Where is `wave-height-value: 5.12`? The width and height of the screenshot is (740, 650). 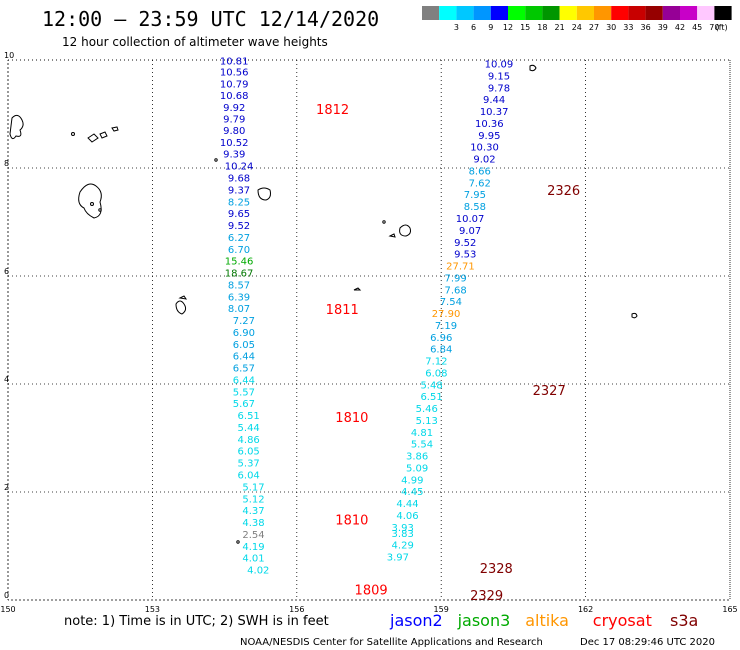
wave-height-value: 5.12 is located at coordinates (253, 499).